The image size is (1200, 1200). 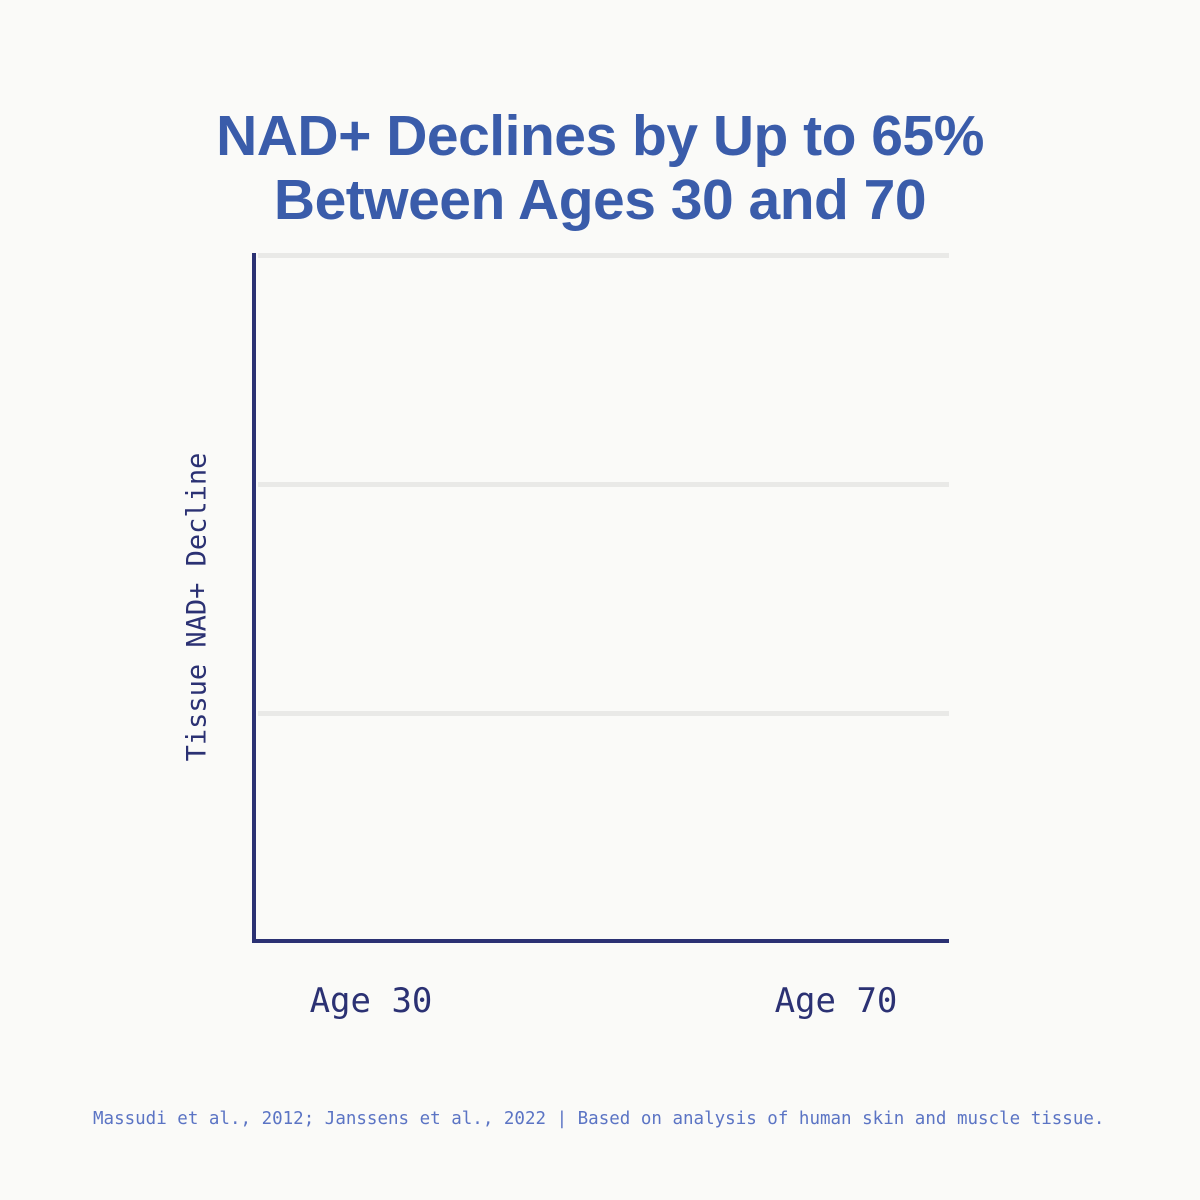 I want to click on gridline-bottom, so click(x=603, y=713).